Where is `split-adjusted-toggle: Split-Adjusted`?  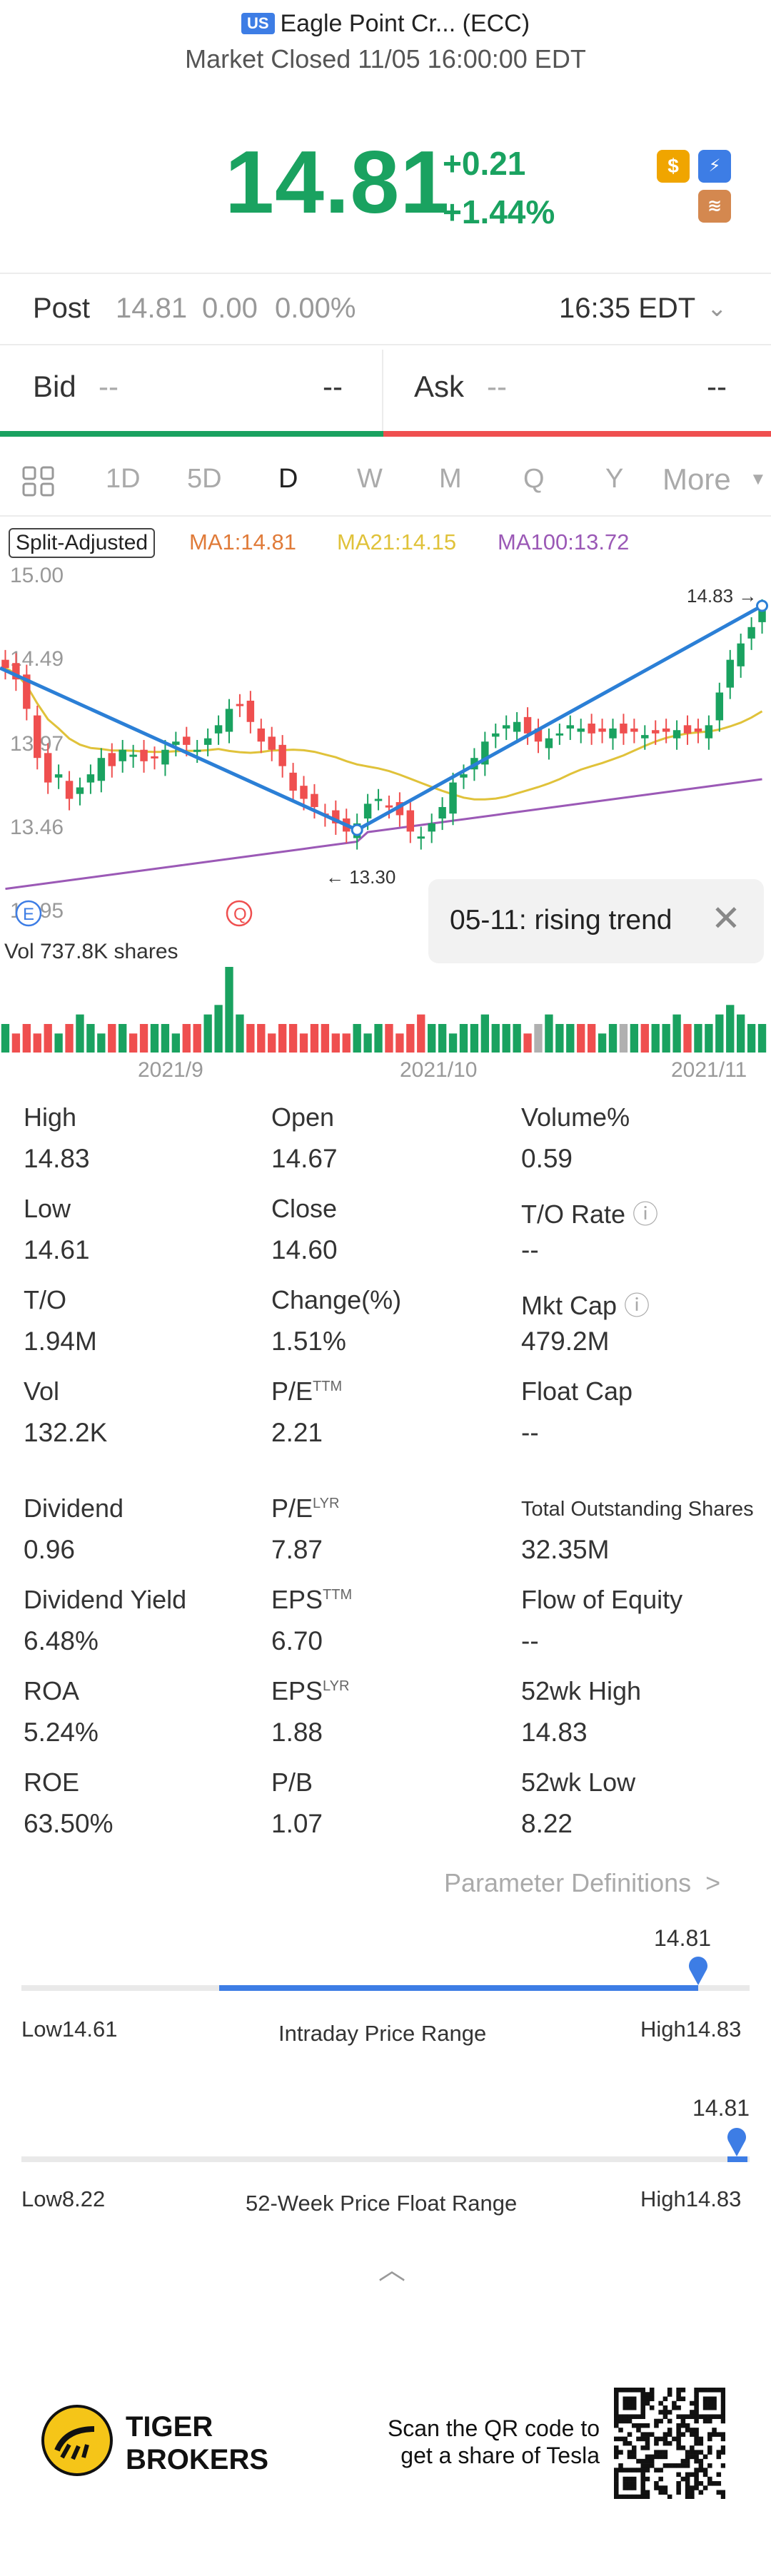 split-adjusted-toggle: Split-Adjusted is located at coordinates (82, 543).